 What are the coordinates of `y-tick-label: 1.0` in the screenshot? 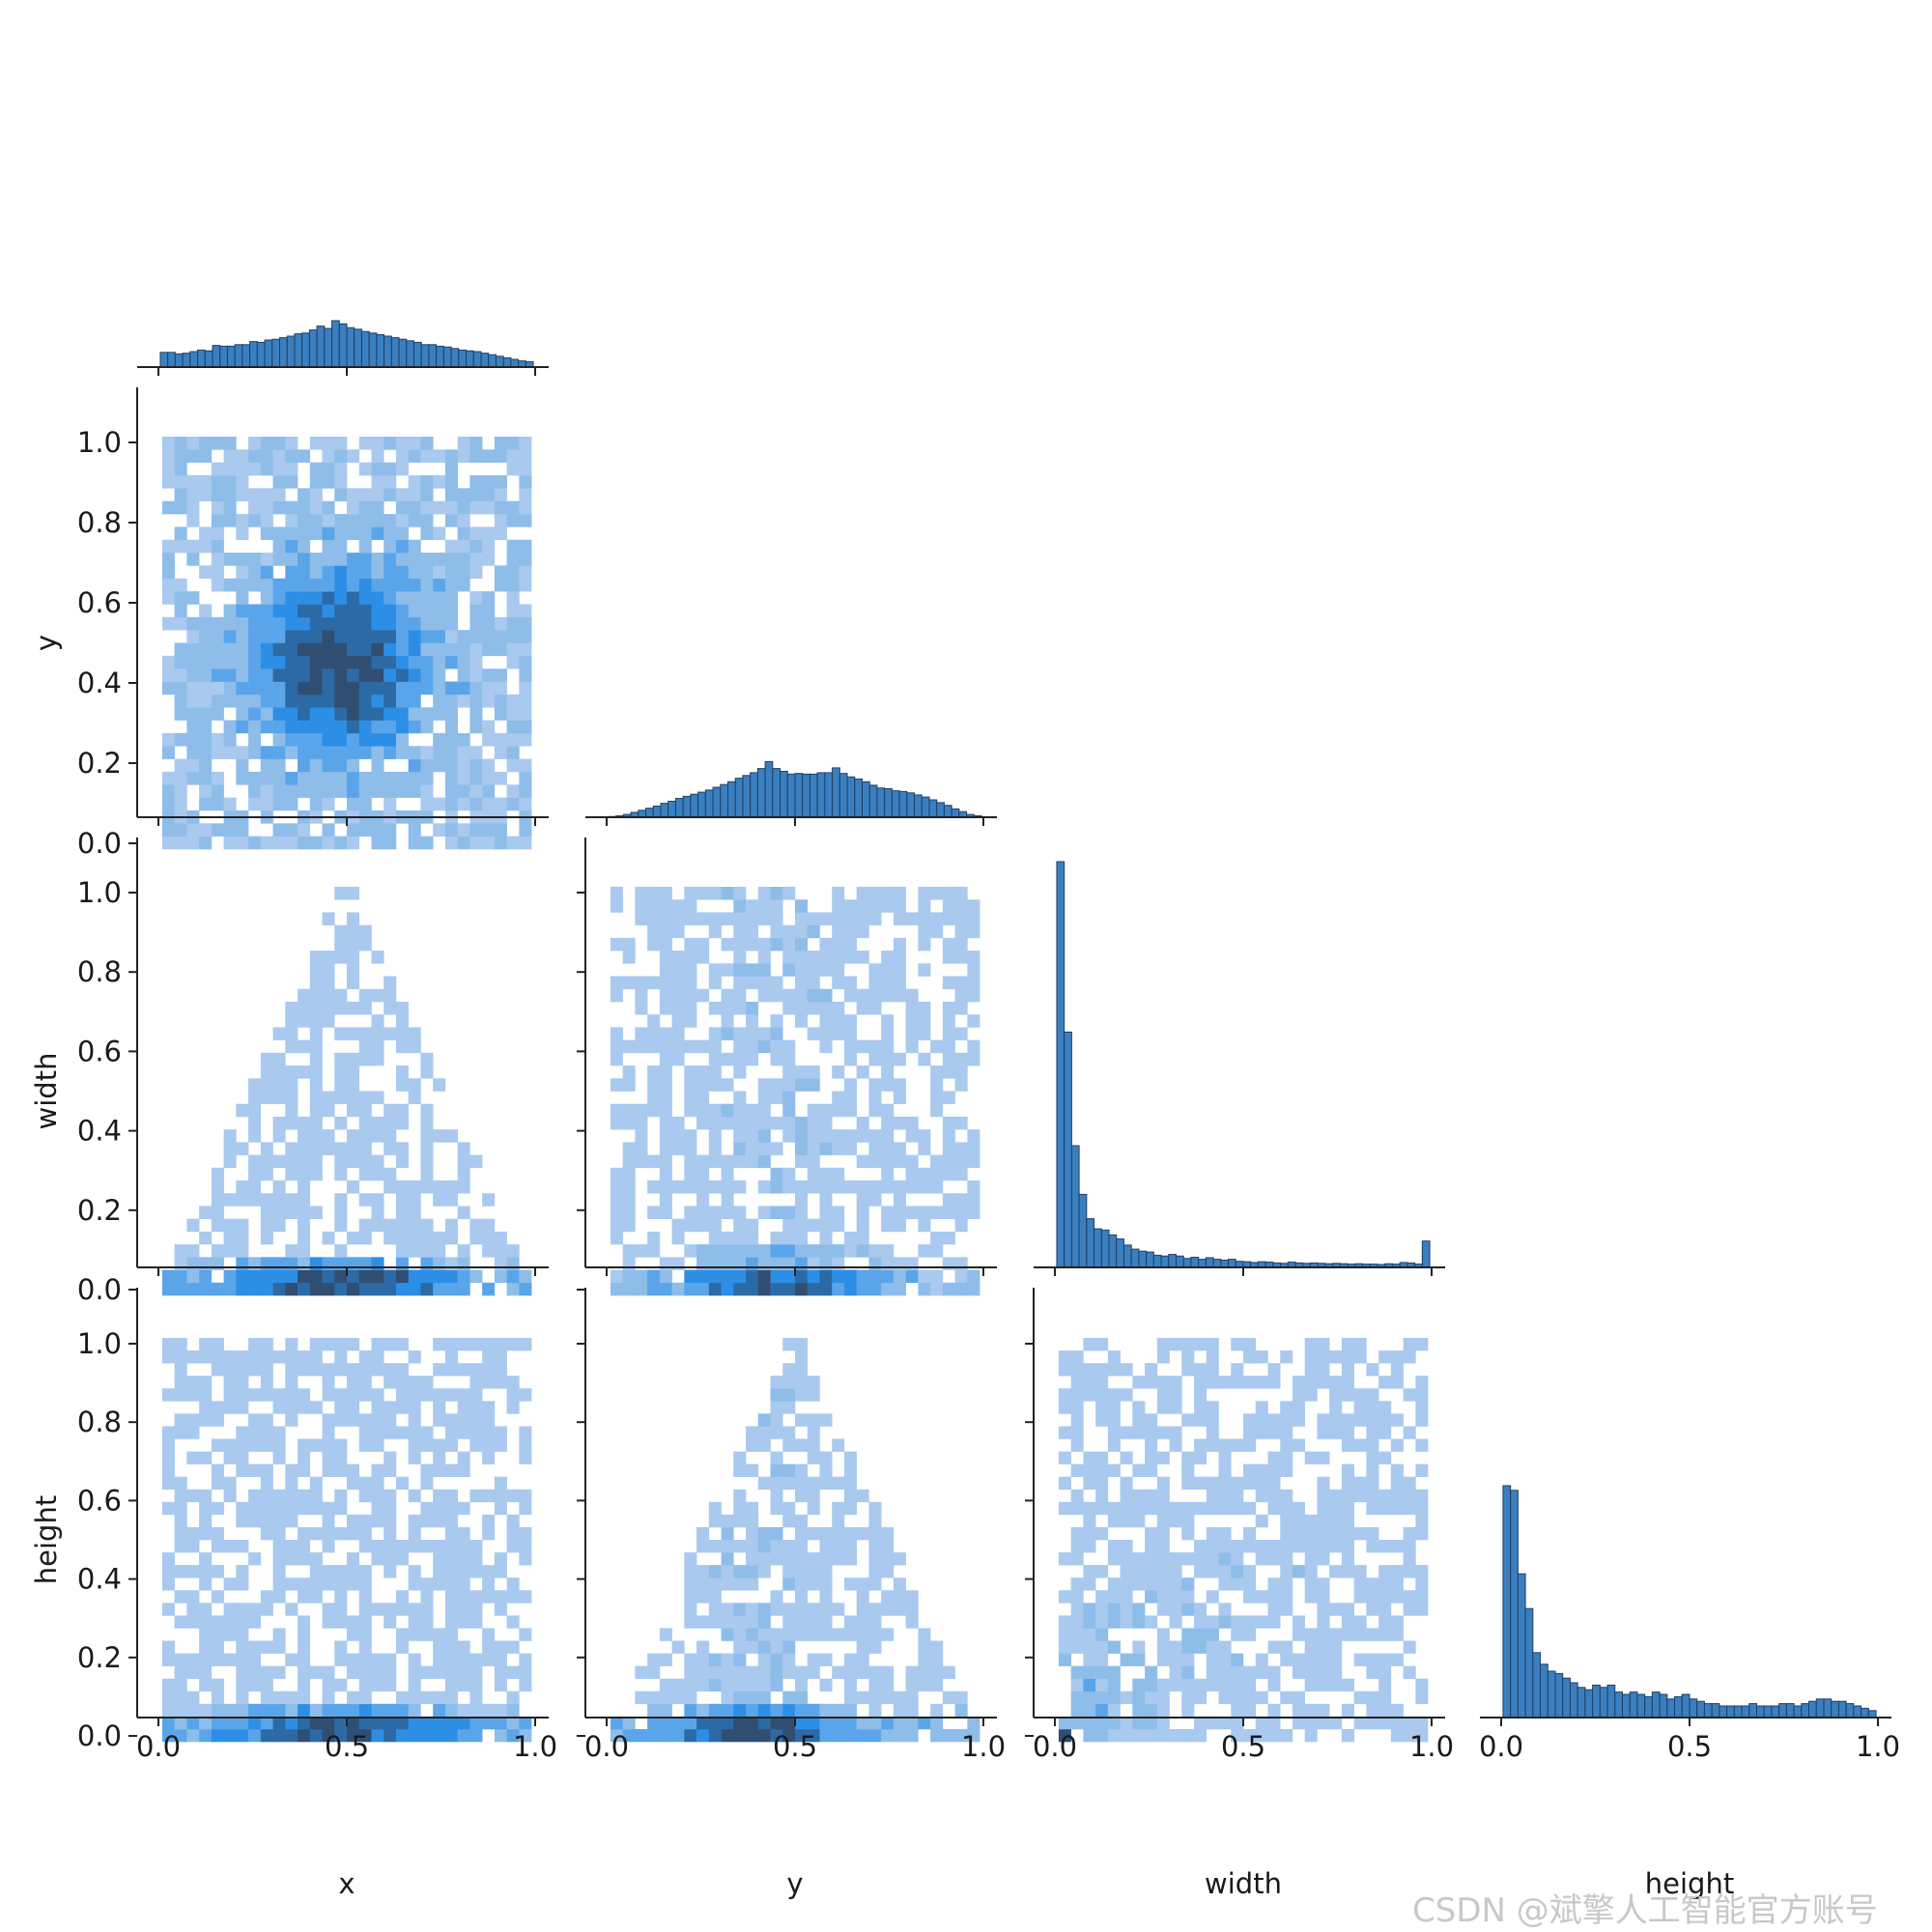 It's located at (99, 892).